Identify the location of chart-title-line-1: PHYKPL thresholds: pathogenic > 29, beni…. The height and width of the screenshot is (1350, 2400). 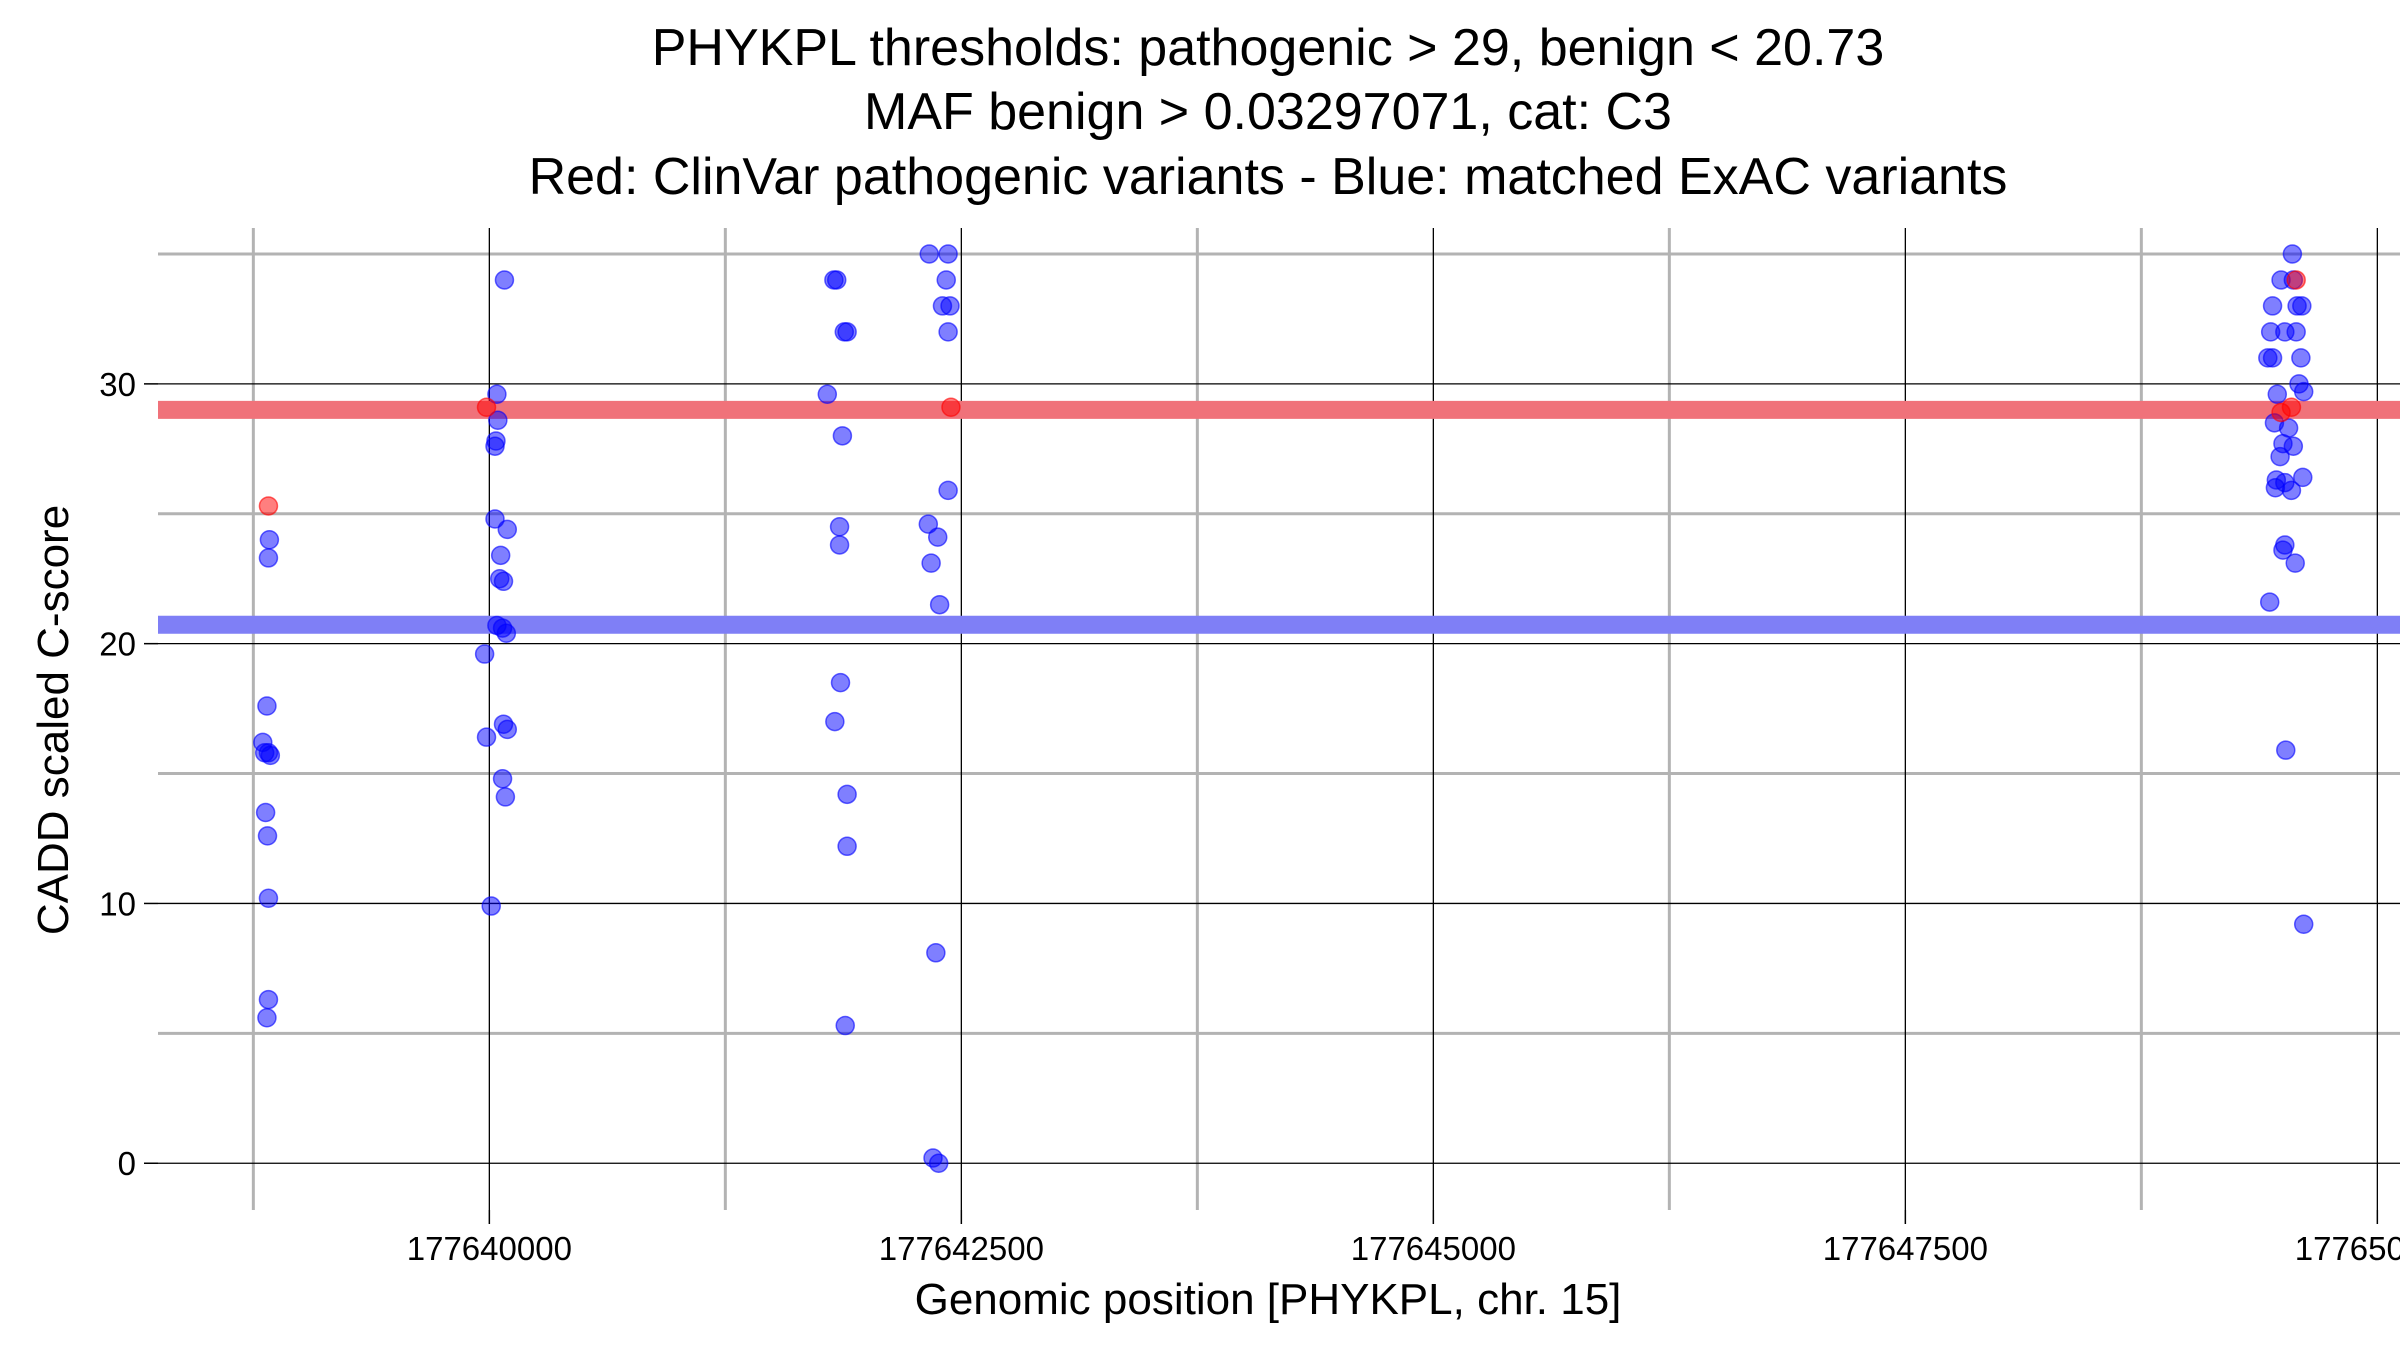
(1268, 48).